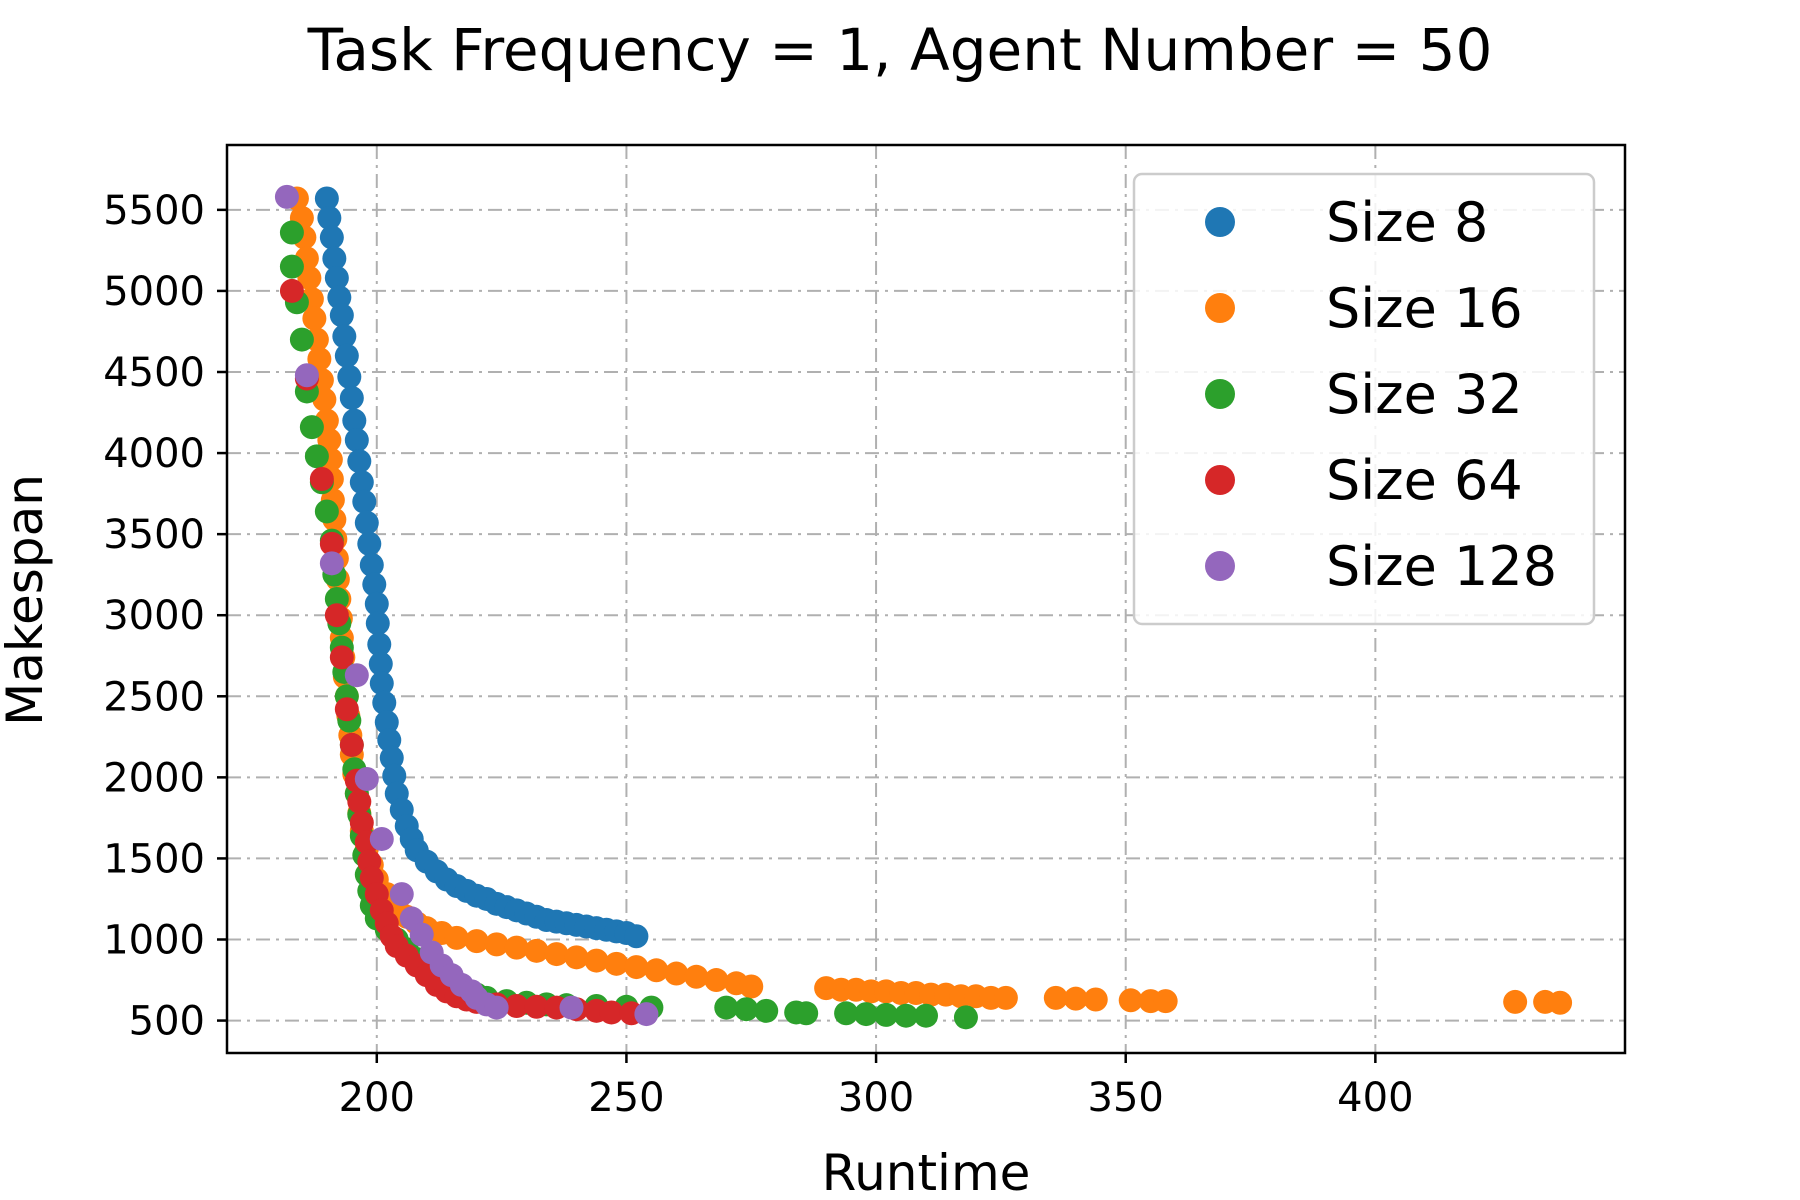  Describe the element at coordinates (1407, 222) in the screenshot. I see `legend-label: Size 8` at that location.